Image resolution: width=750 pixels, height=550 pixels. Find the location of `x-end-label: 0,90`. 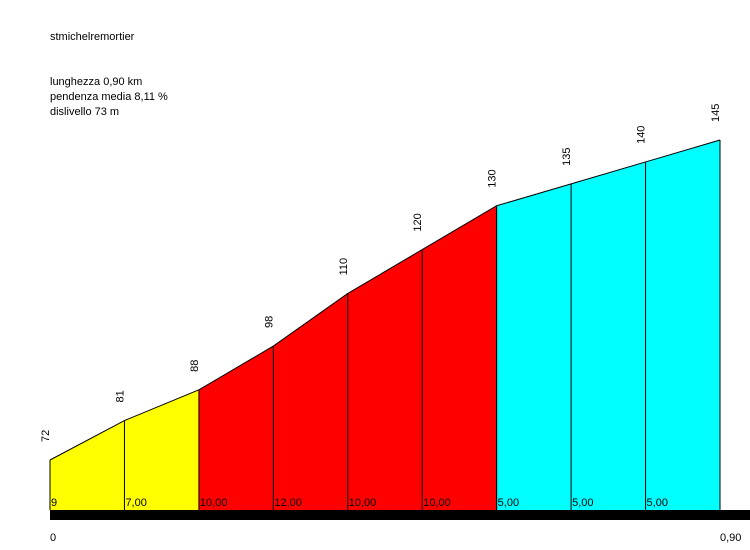

x-end-label: 0,90 is located at coordinates (730, 538).